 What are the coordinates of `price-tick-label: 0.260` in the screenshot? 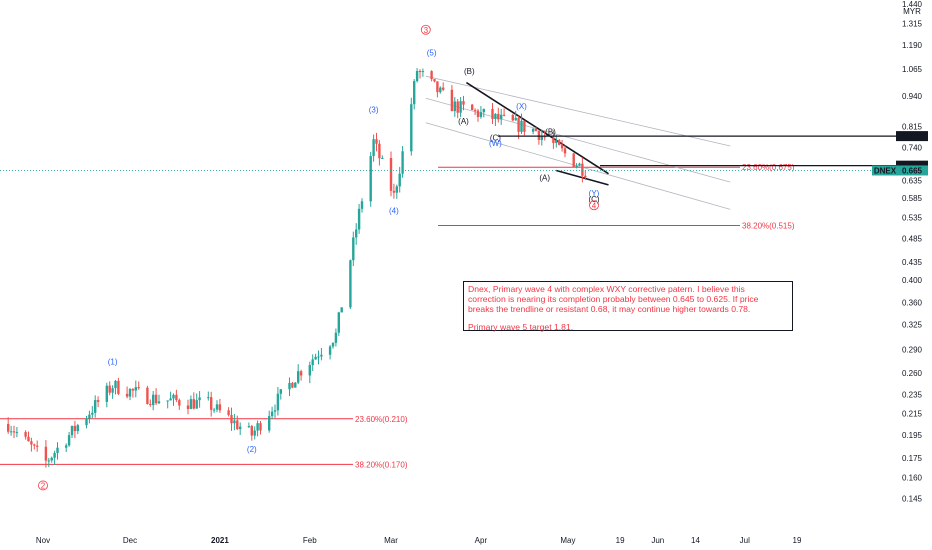 It's located at (912, 373).